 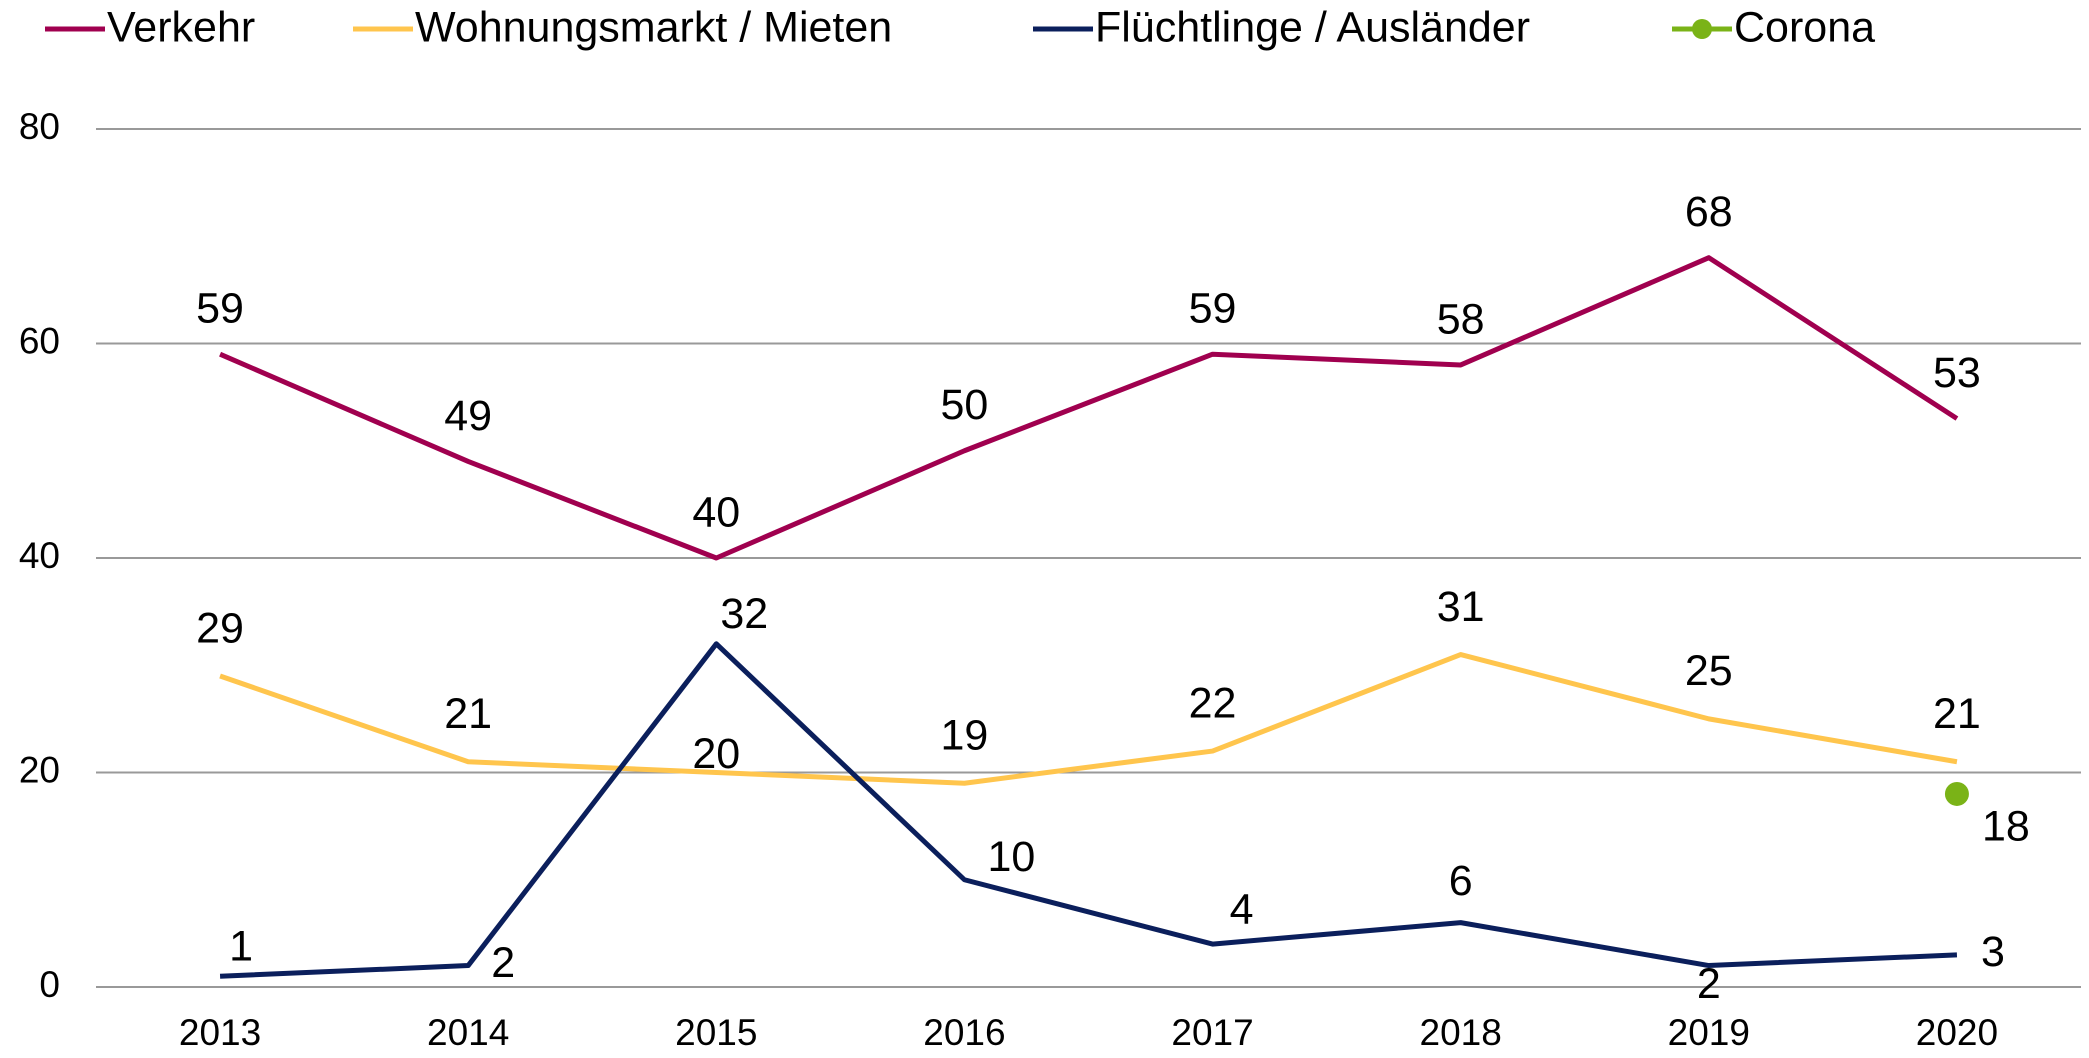 What do you see at coordinates (1212, 1032) in the screenshot?
I see `x-tick-label: 2017` at bounding box center [1212, 1032].